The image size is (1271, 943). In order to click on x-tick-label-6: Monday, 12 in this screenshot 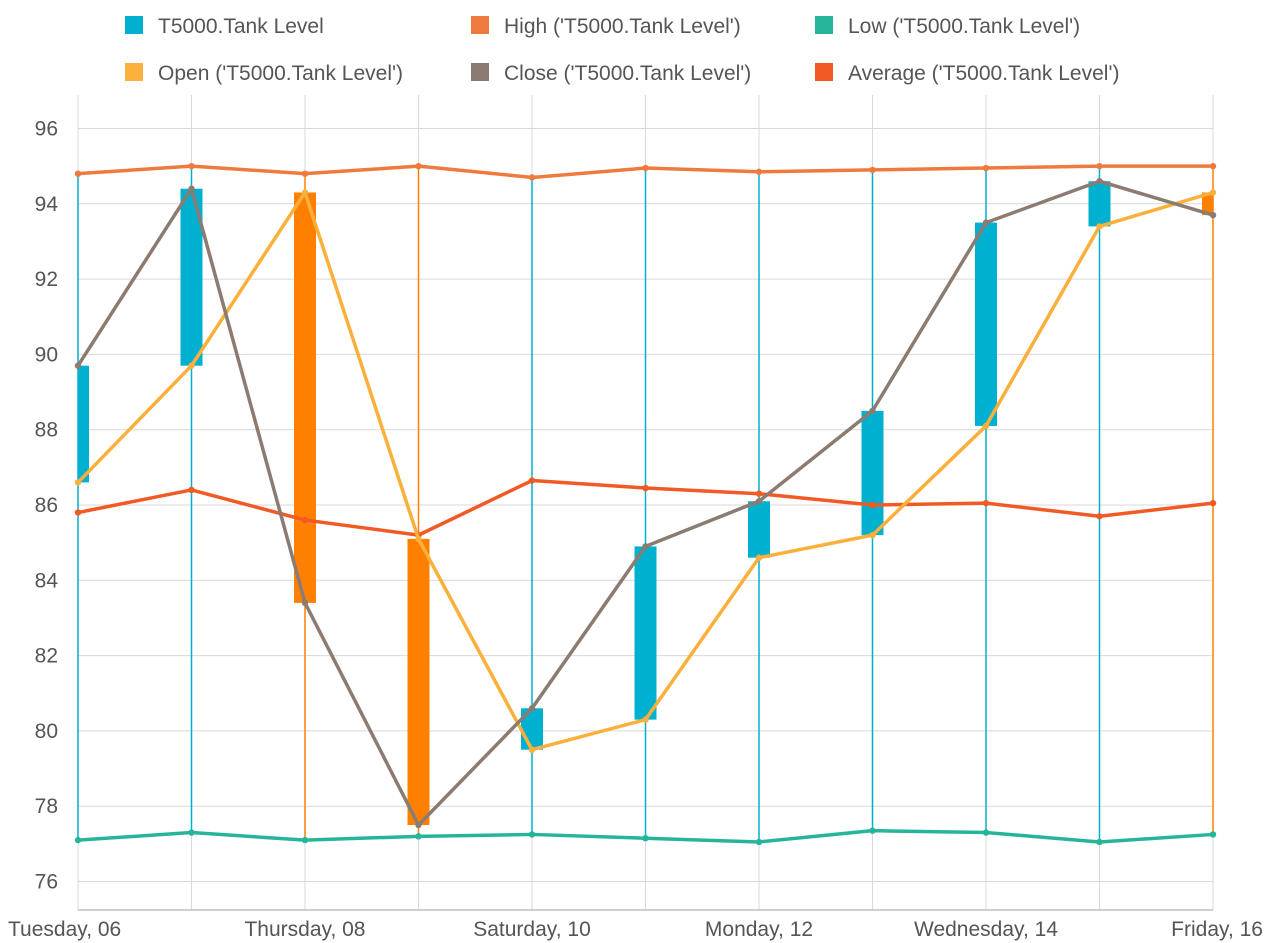, I will do `click(759, 929)`.